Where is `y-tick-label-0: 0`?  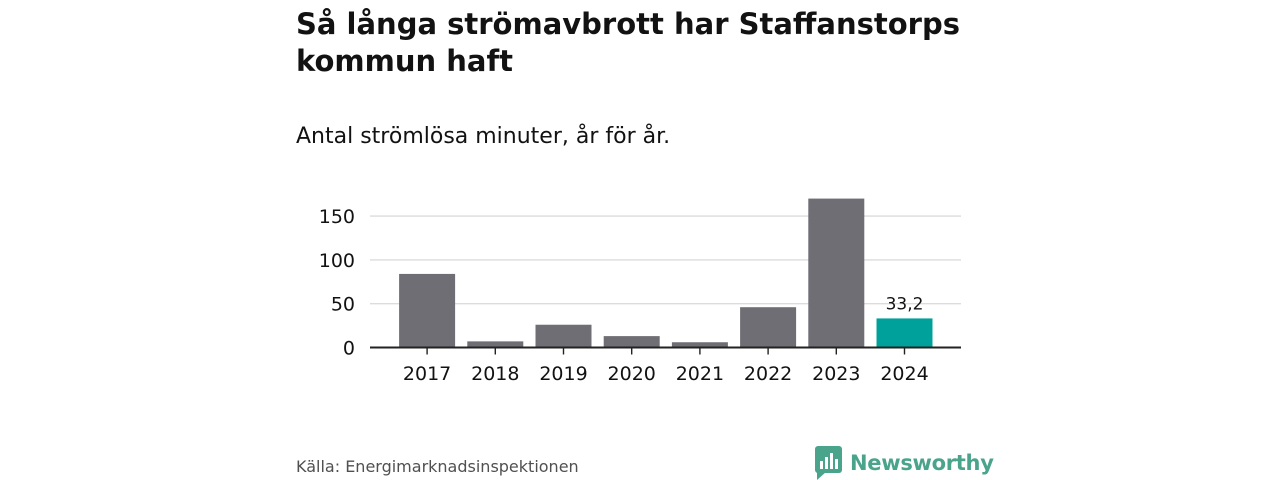 y-tick-label-0: 0 is located at coordinates (349, 349).